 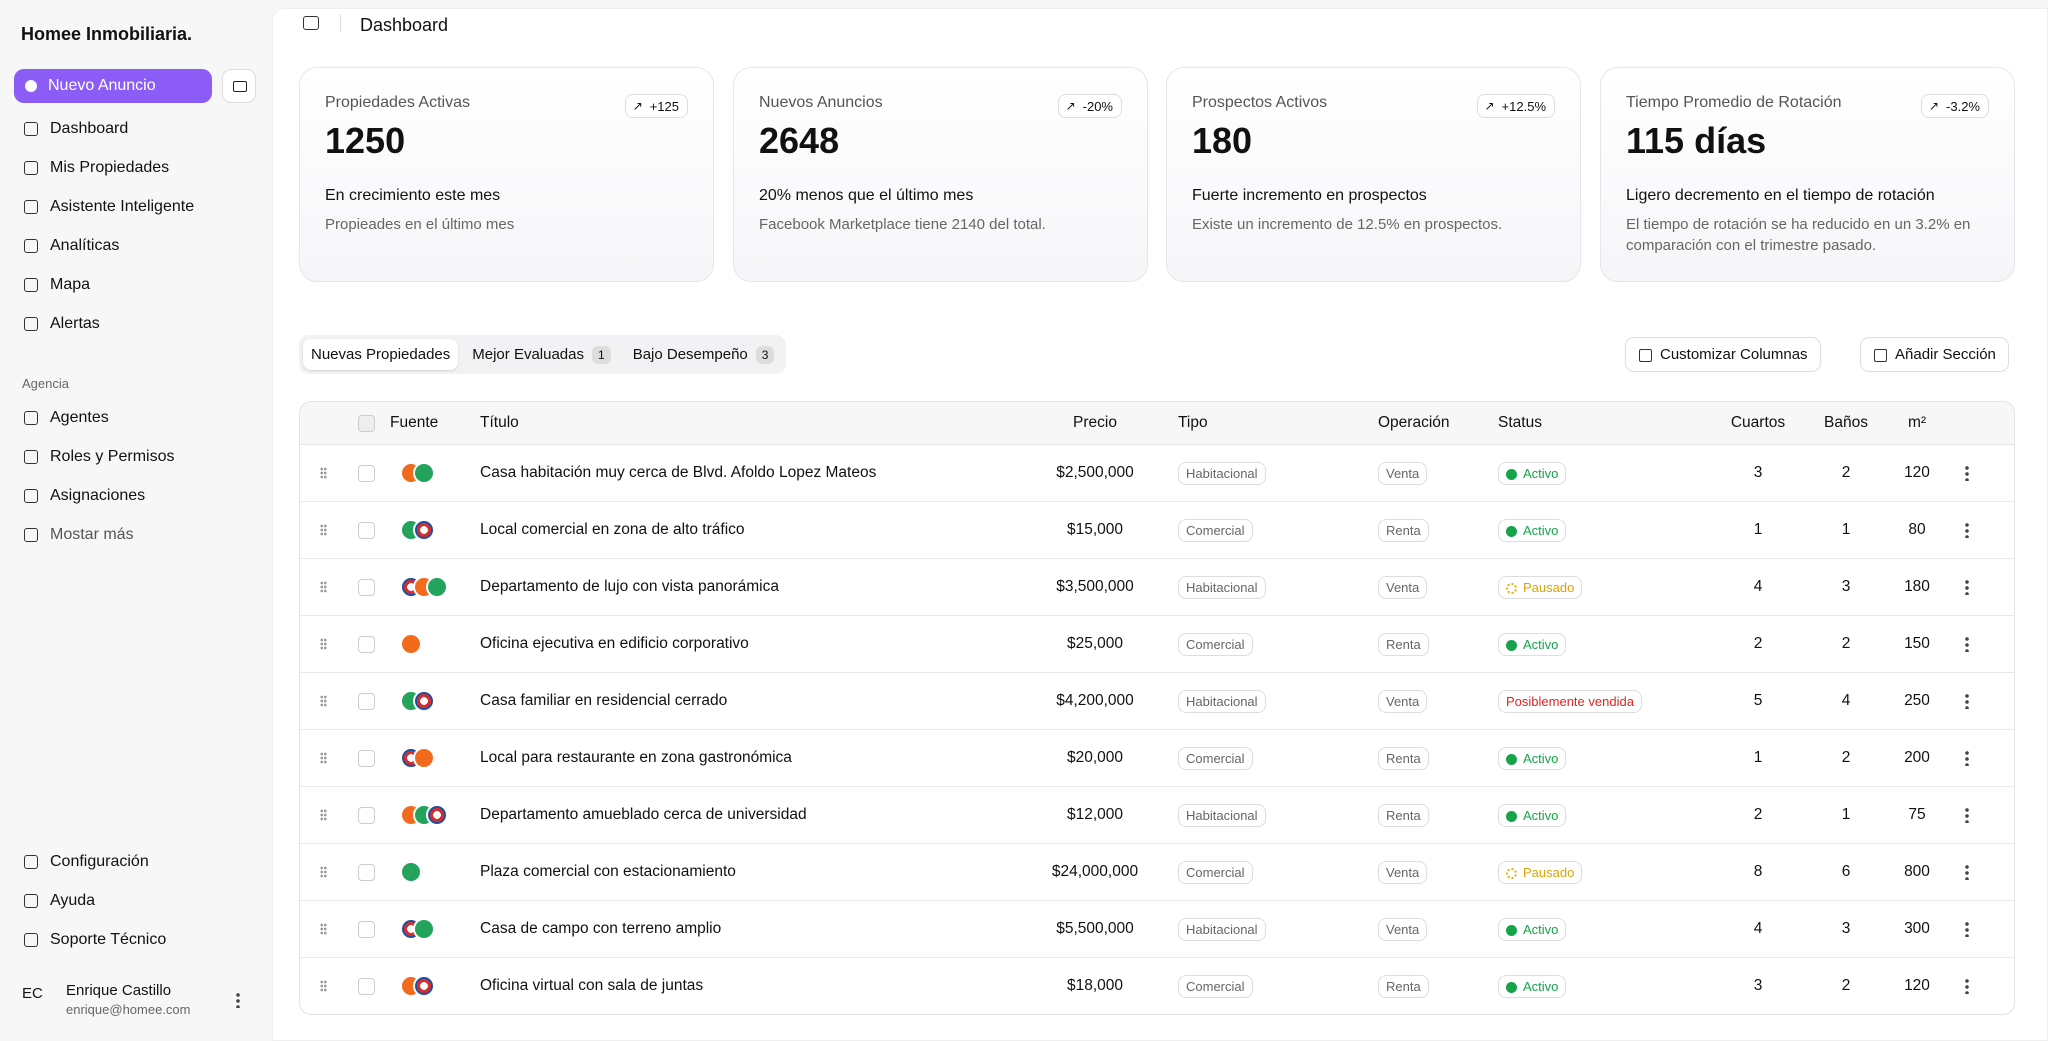 What do you see at coordinates (71, 246) in the screenshot?
I see `nav-item: Analíticas` at bounding box center [71, 246].